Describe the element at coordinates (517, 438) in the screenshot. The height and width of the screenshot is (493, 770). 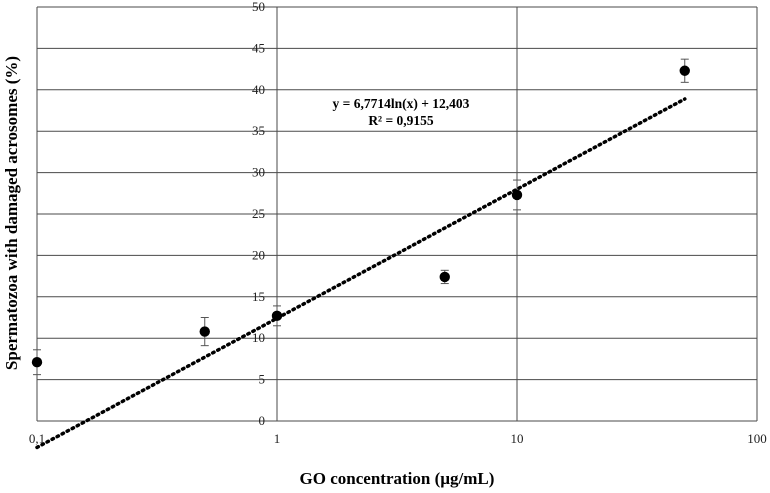
I see `x-tick-label: 10` at that location.